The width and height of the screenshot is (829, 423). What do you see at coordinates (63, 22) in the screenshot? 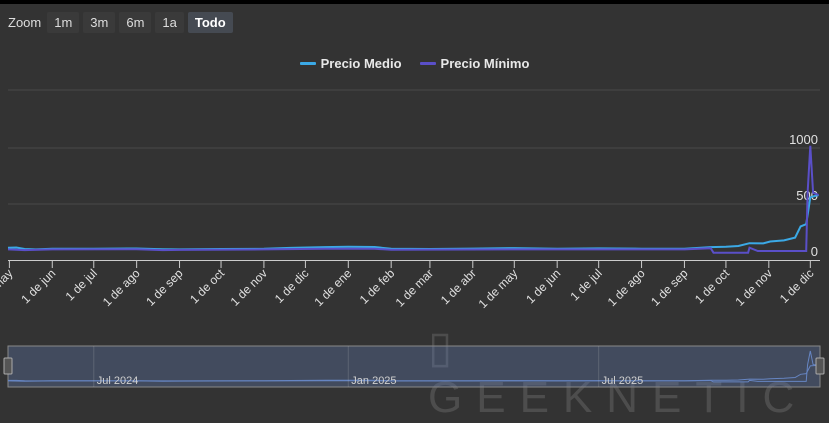
I see `zoom-1m-button: 1m` at bounding box center [63, 22].